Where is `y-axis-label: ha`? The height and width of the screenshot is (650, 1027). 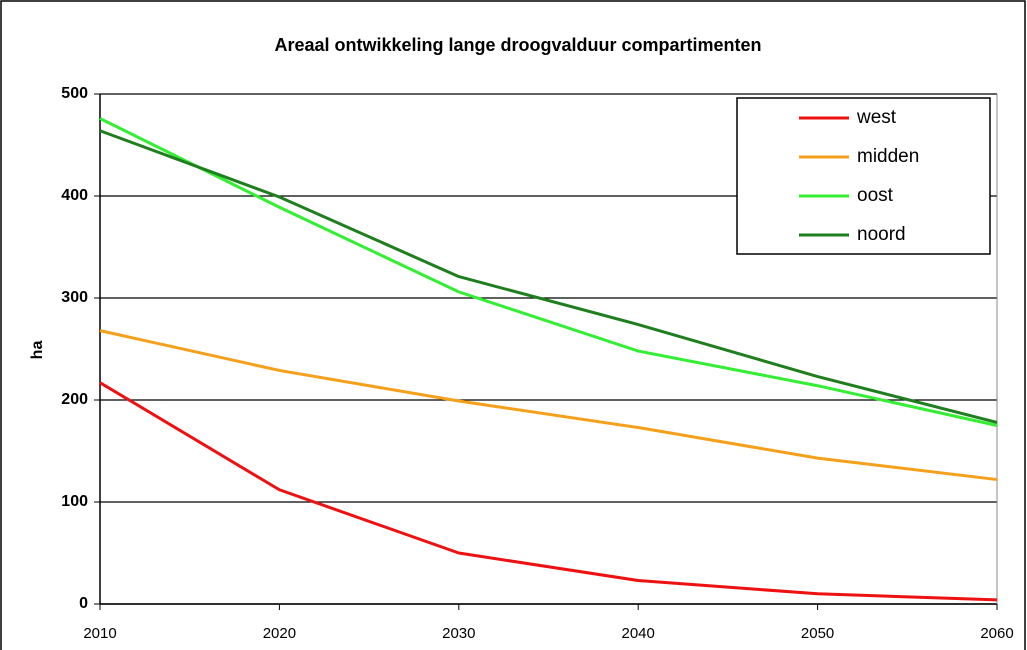
y-axis-label: ha is located at coordinates (37, 350).